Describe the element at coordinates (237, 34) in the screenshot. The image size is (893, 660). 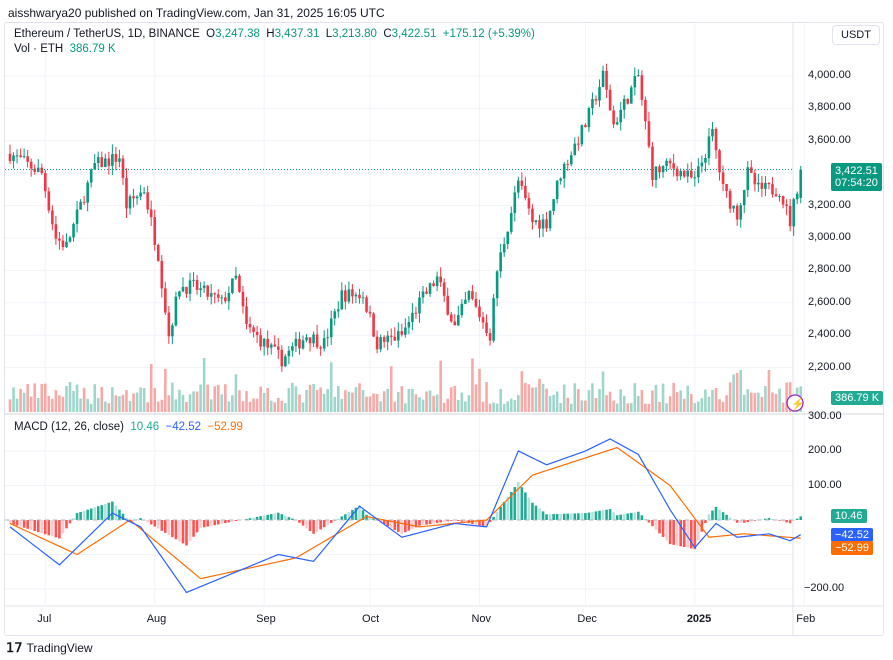
I see `open-value: 3,247.38` at that location.